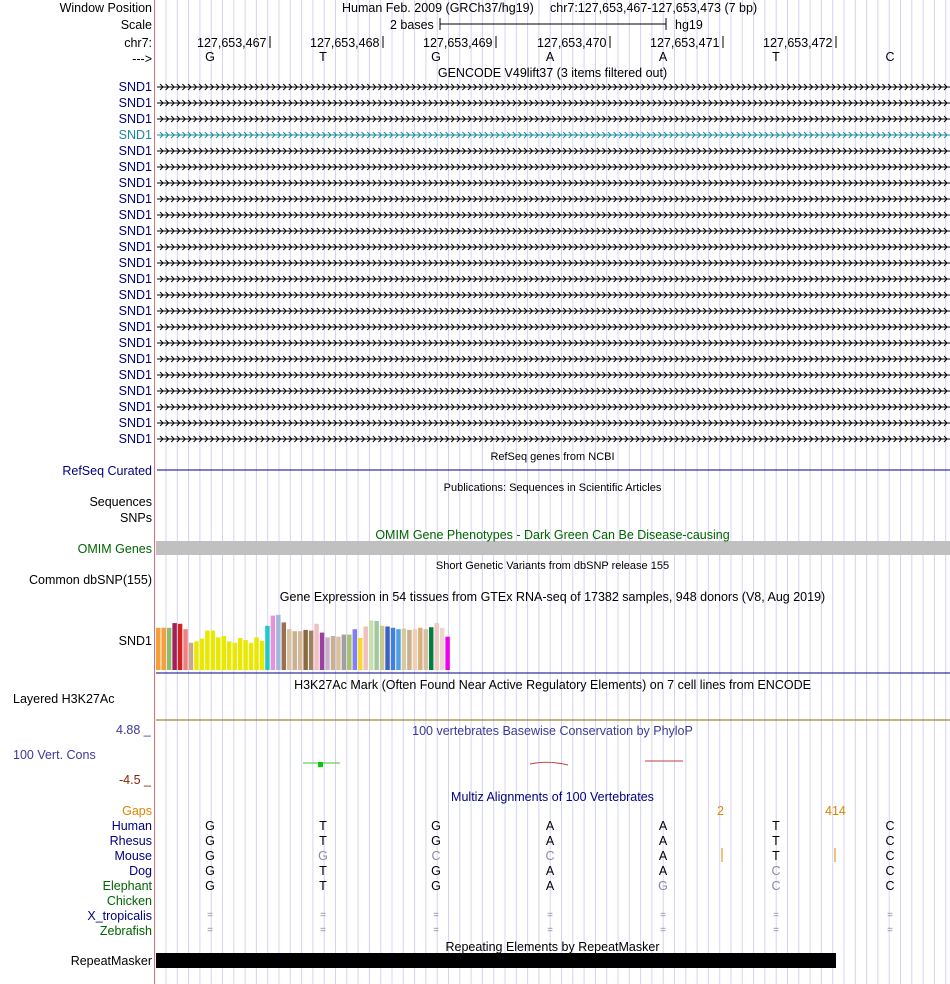 This screenshot has height=984, width=950. I want to click on multiz-track-title: Multiz Alignments of 100 Vertebrates, so click(552, 797).